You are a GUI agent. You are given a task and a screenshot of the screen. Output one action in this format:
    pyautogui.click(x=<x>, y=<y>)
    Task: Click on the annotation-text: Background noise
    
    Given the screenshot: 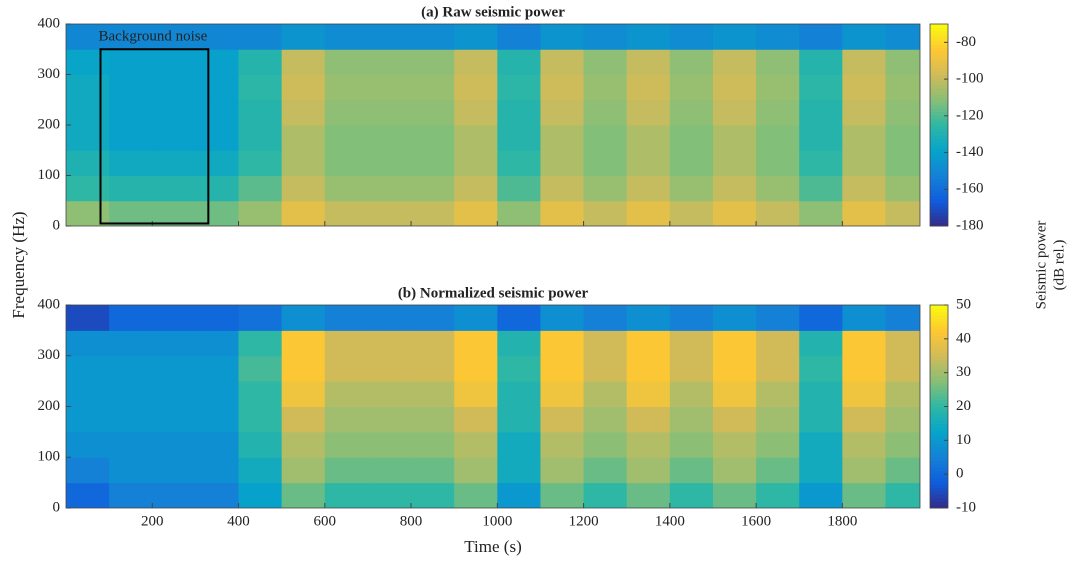 What is the action you would take?
    pyautogui.click(x=153, y=37)
    